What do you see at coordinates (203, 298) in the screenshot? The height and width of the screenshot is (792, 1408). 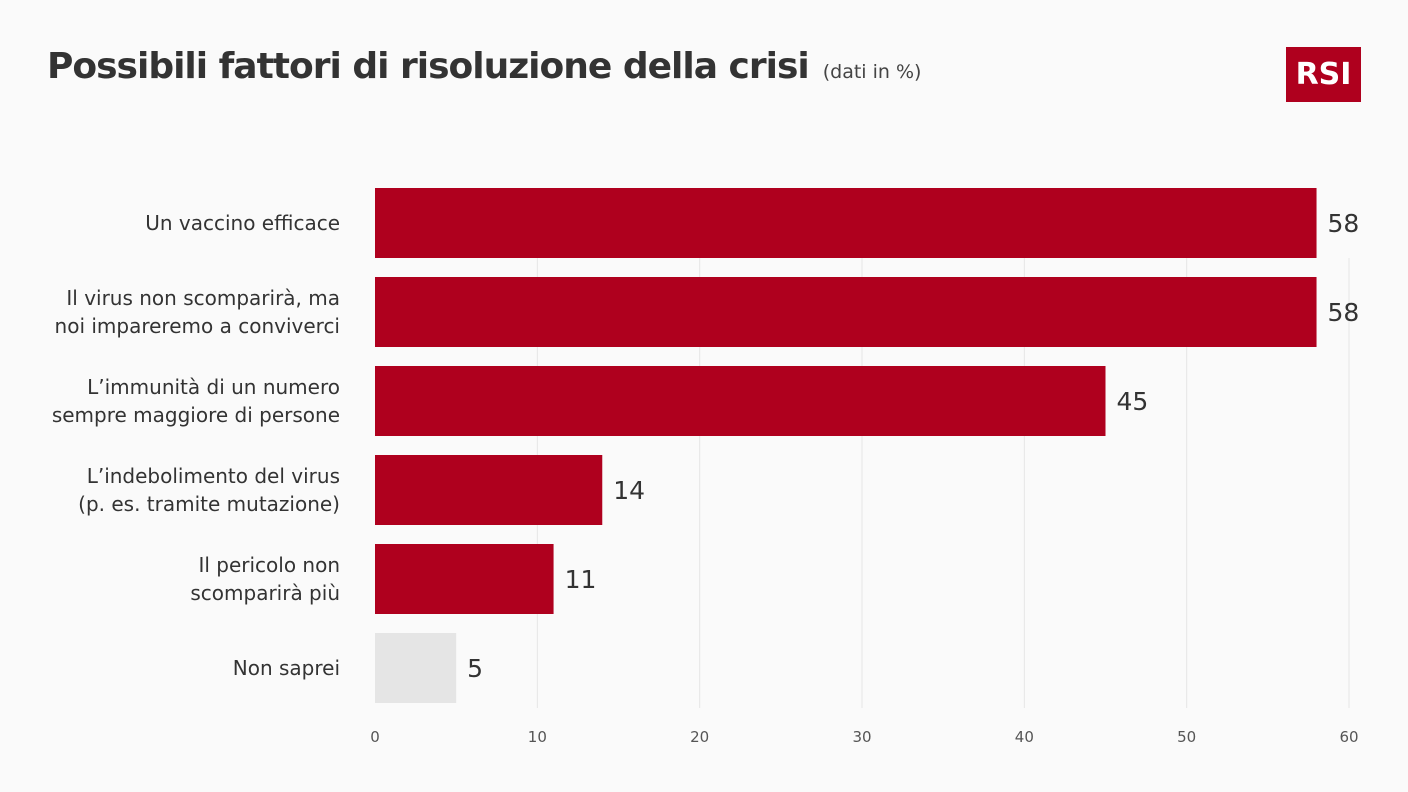 I see `category-label: Il virus non scomparirà, ma` at bounding box center [203, 298].